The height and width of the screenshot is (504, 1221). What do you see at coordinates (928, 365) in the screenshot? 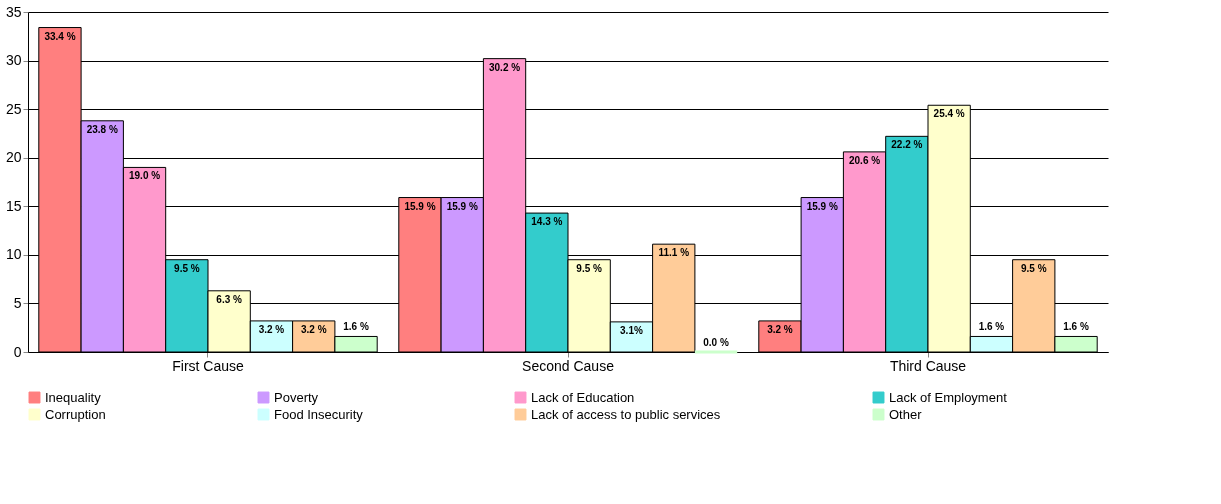
I see `x-tick-label: Third Cause` at bounding box center [928, 365].